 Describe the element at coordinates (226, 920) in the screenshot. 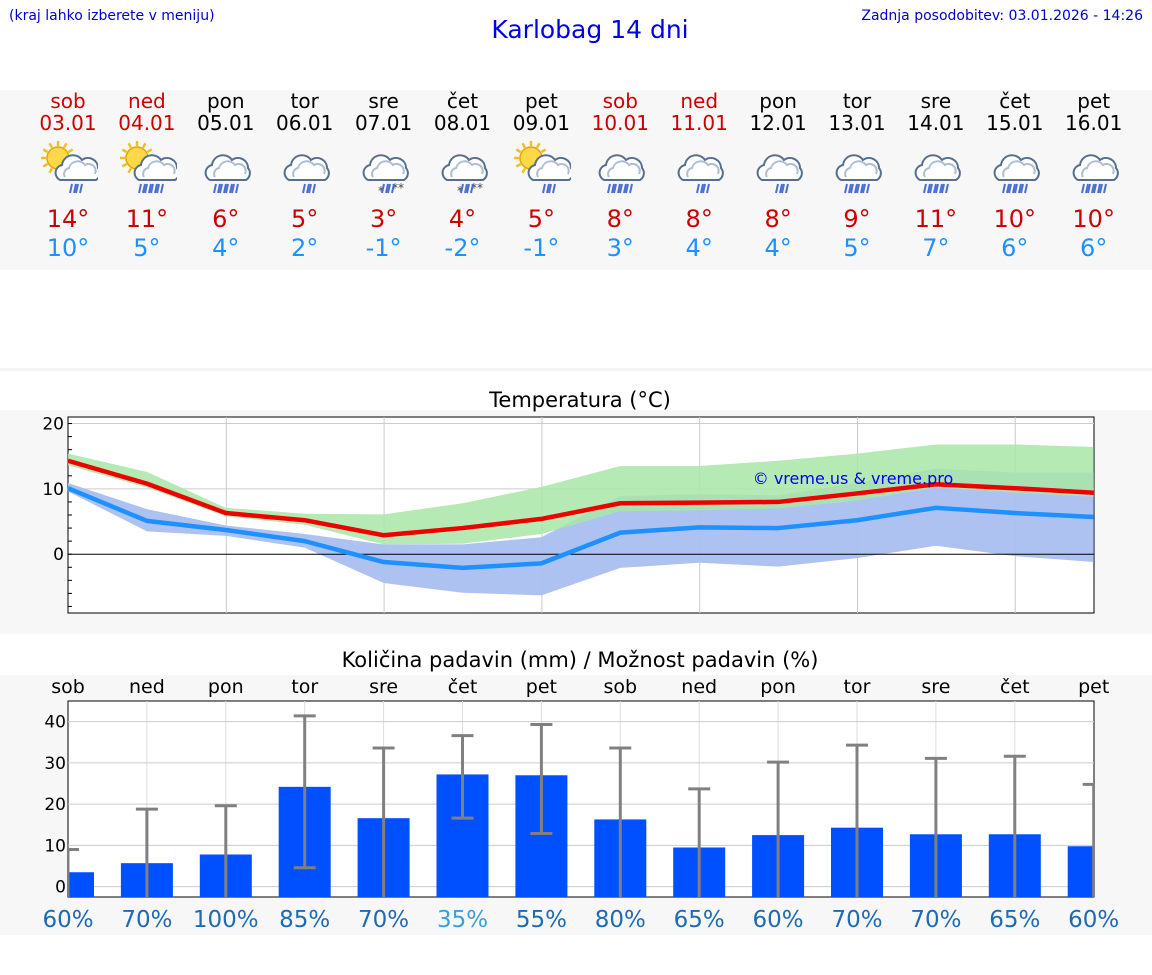

I see `precip-probability: 100%` at that location.